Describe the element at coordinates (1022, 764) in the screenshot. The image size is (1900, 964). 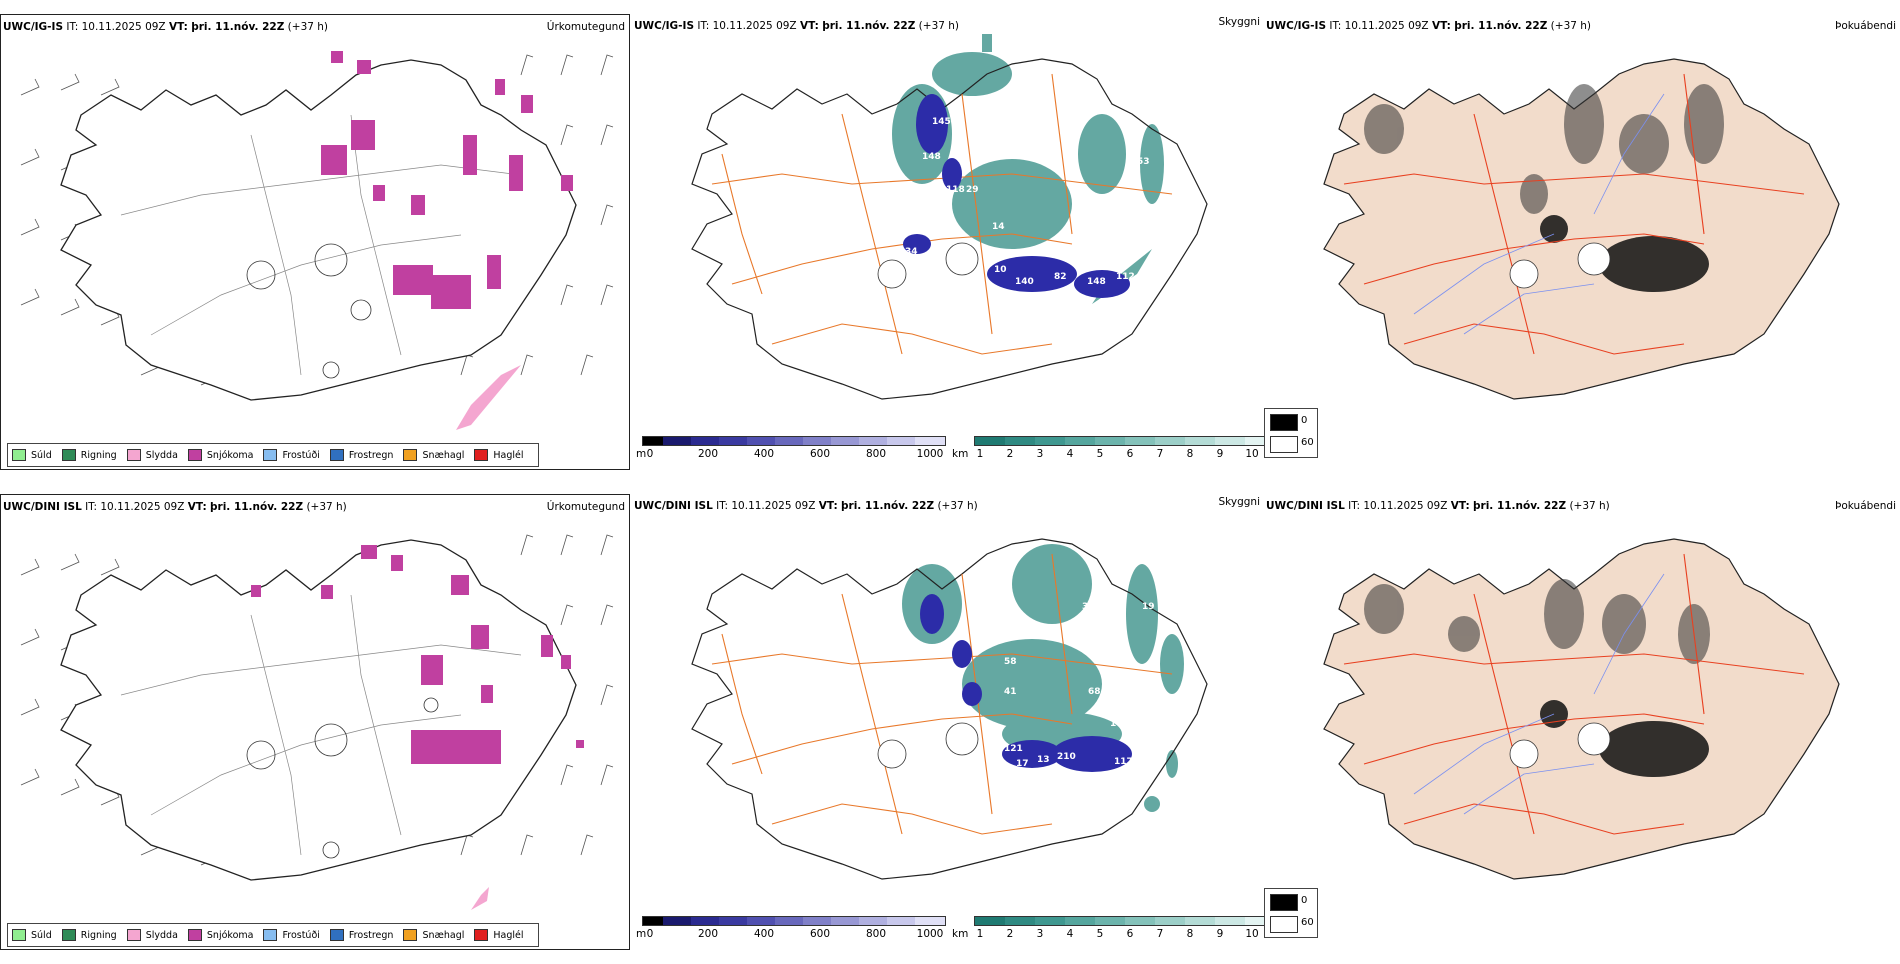
I see `vis-value-label: 17` at that location.